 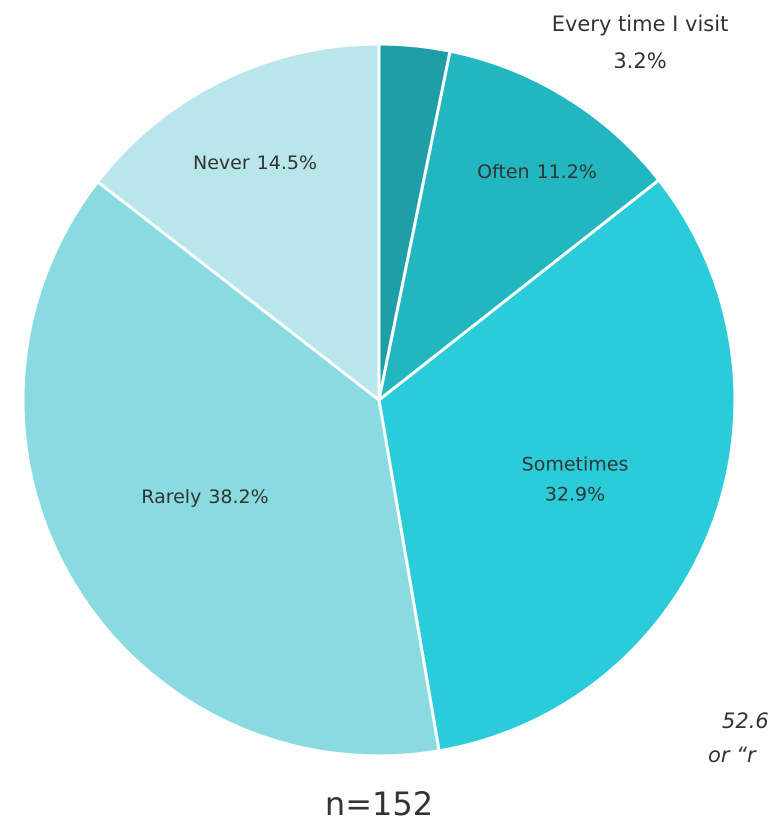 What do you see at coordinates (171, 497) in the screenshot?
I see `category-label: Rarely` at bounding box center [171, 497].